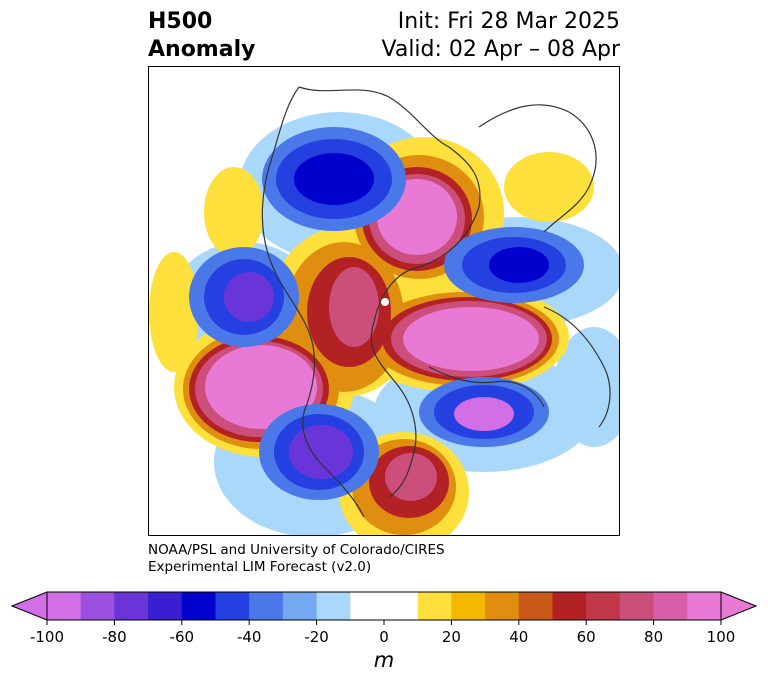 This screenshot has height=686, width=768. Describe the element at coordinates (508, 21) in the screenshot. I see `init-date: Init: Fri 28 Mar 2025` at that location.